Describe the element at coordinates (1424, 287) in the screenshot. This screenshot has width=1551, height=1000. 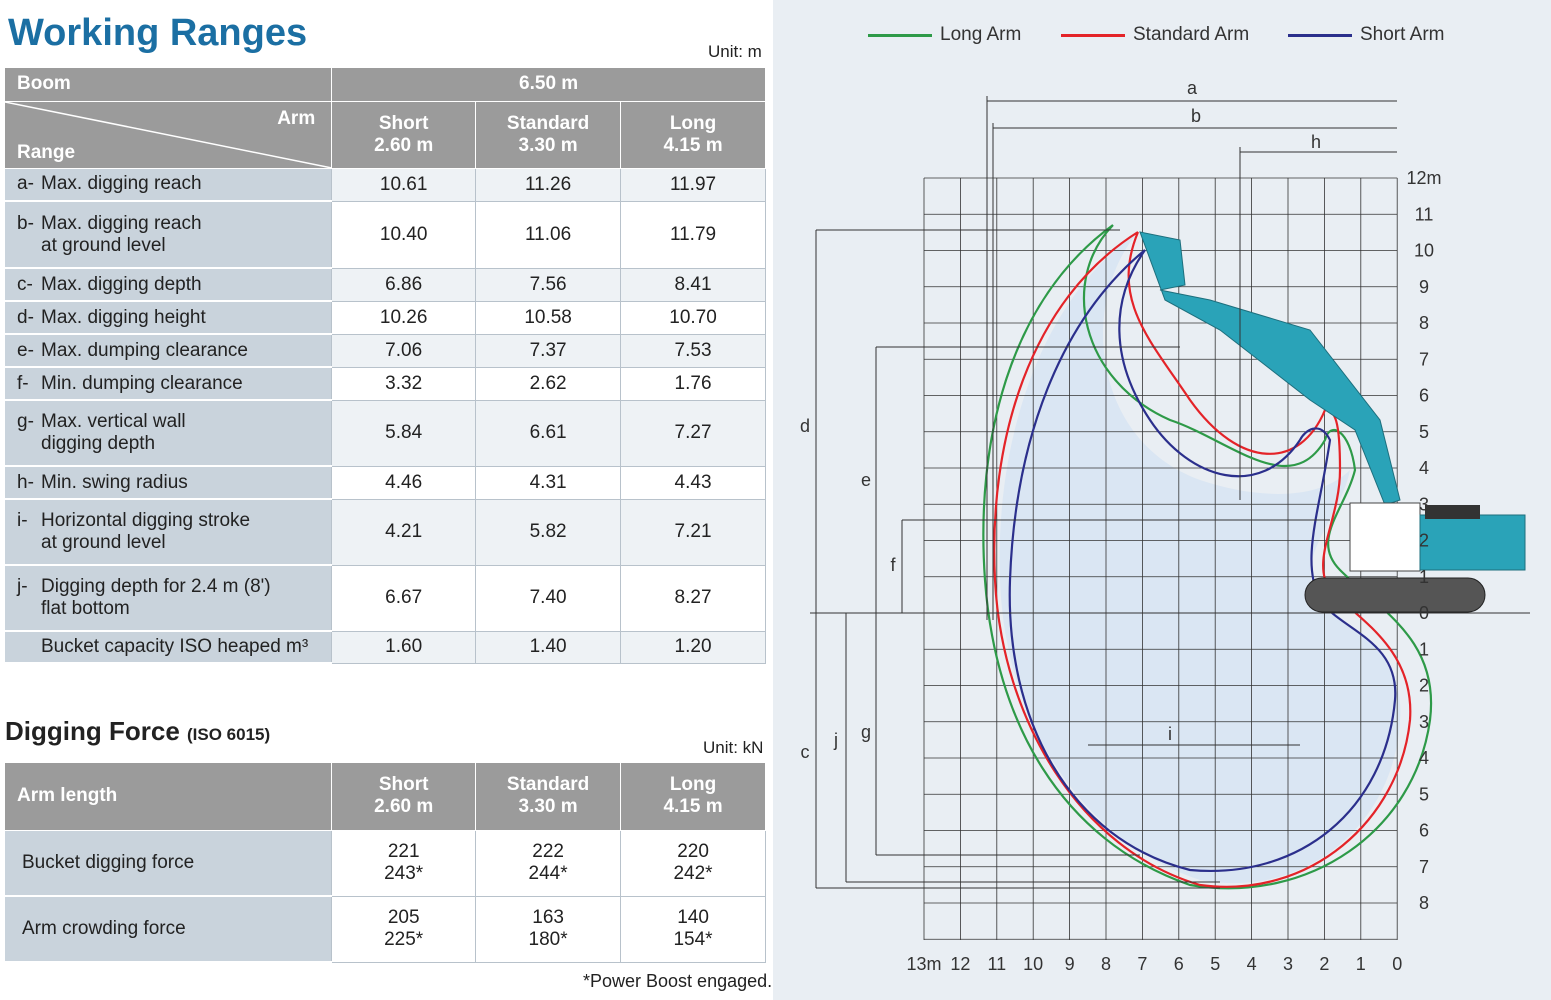
I see `y-axis-label: 9` at that location.